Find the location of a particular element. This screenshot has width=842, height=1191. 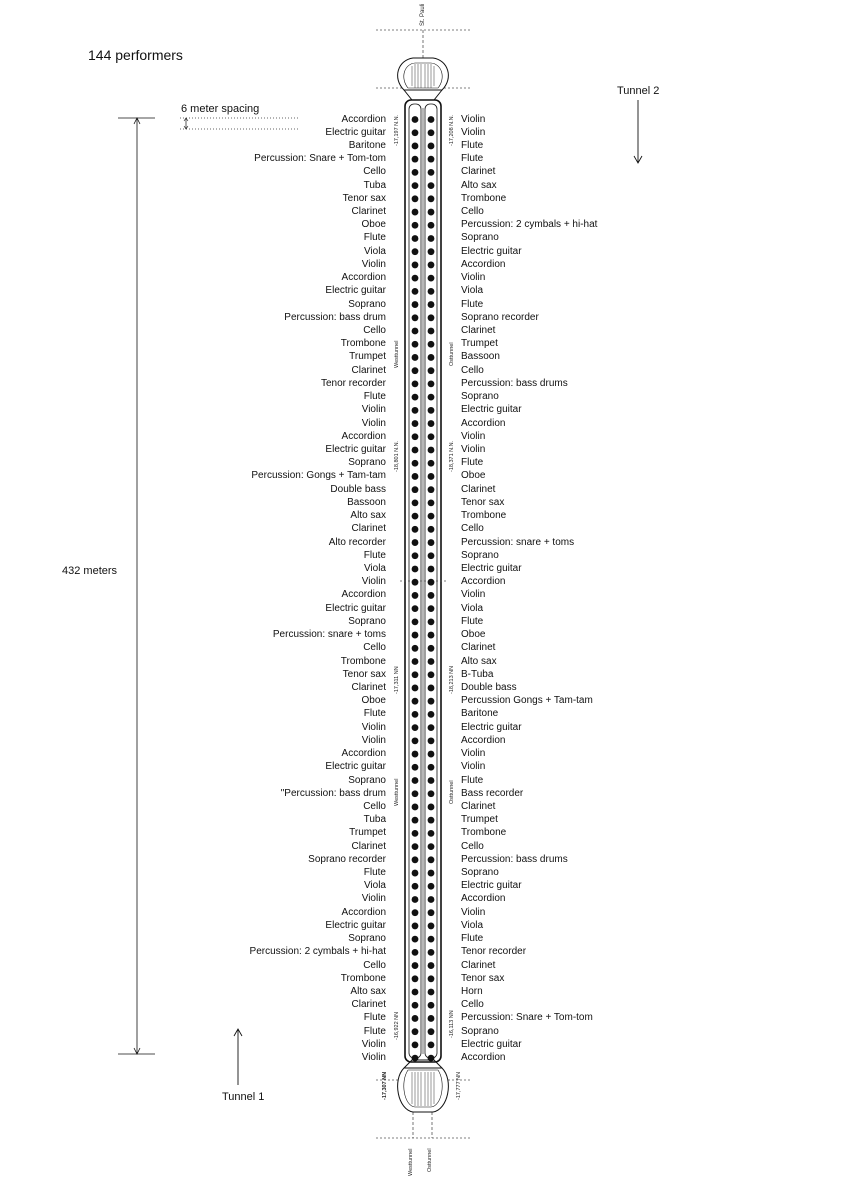

tunnel-name-east-upper: Osttunnel is located at coordinates (452, 354).